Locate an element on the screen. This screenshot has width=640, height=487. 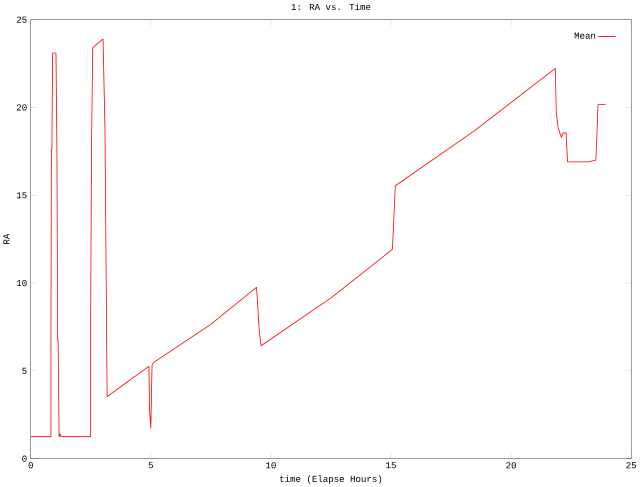
y-tick-label: 25 is located at coordinates (21, 19).